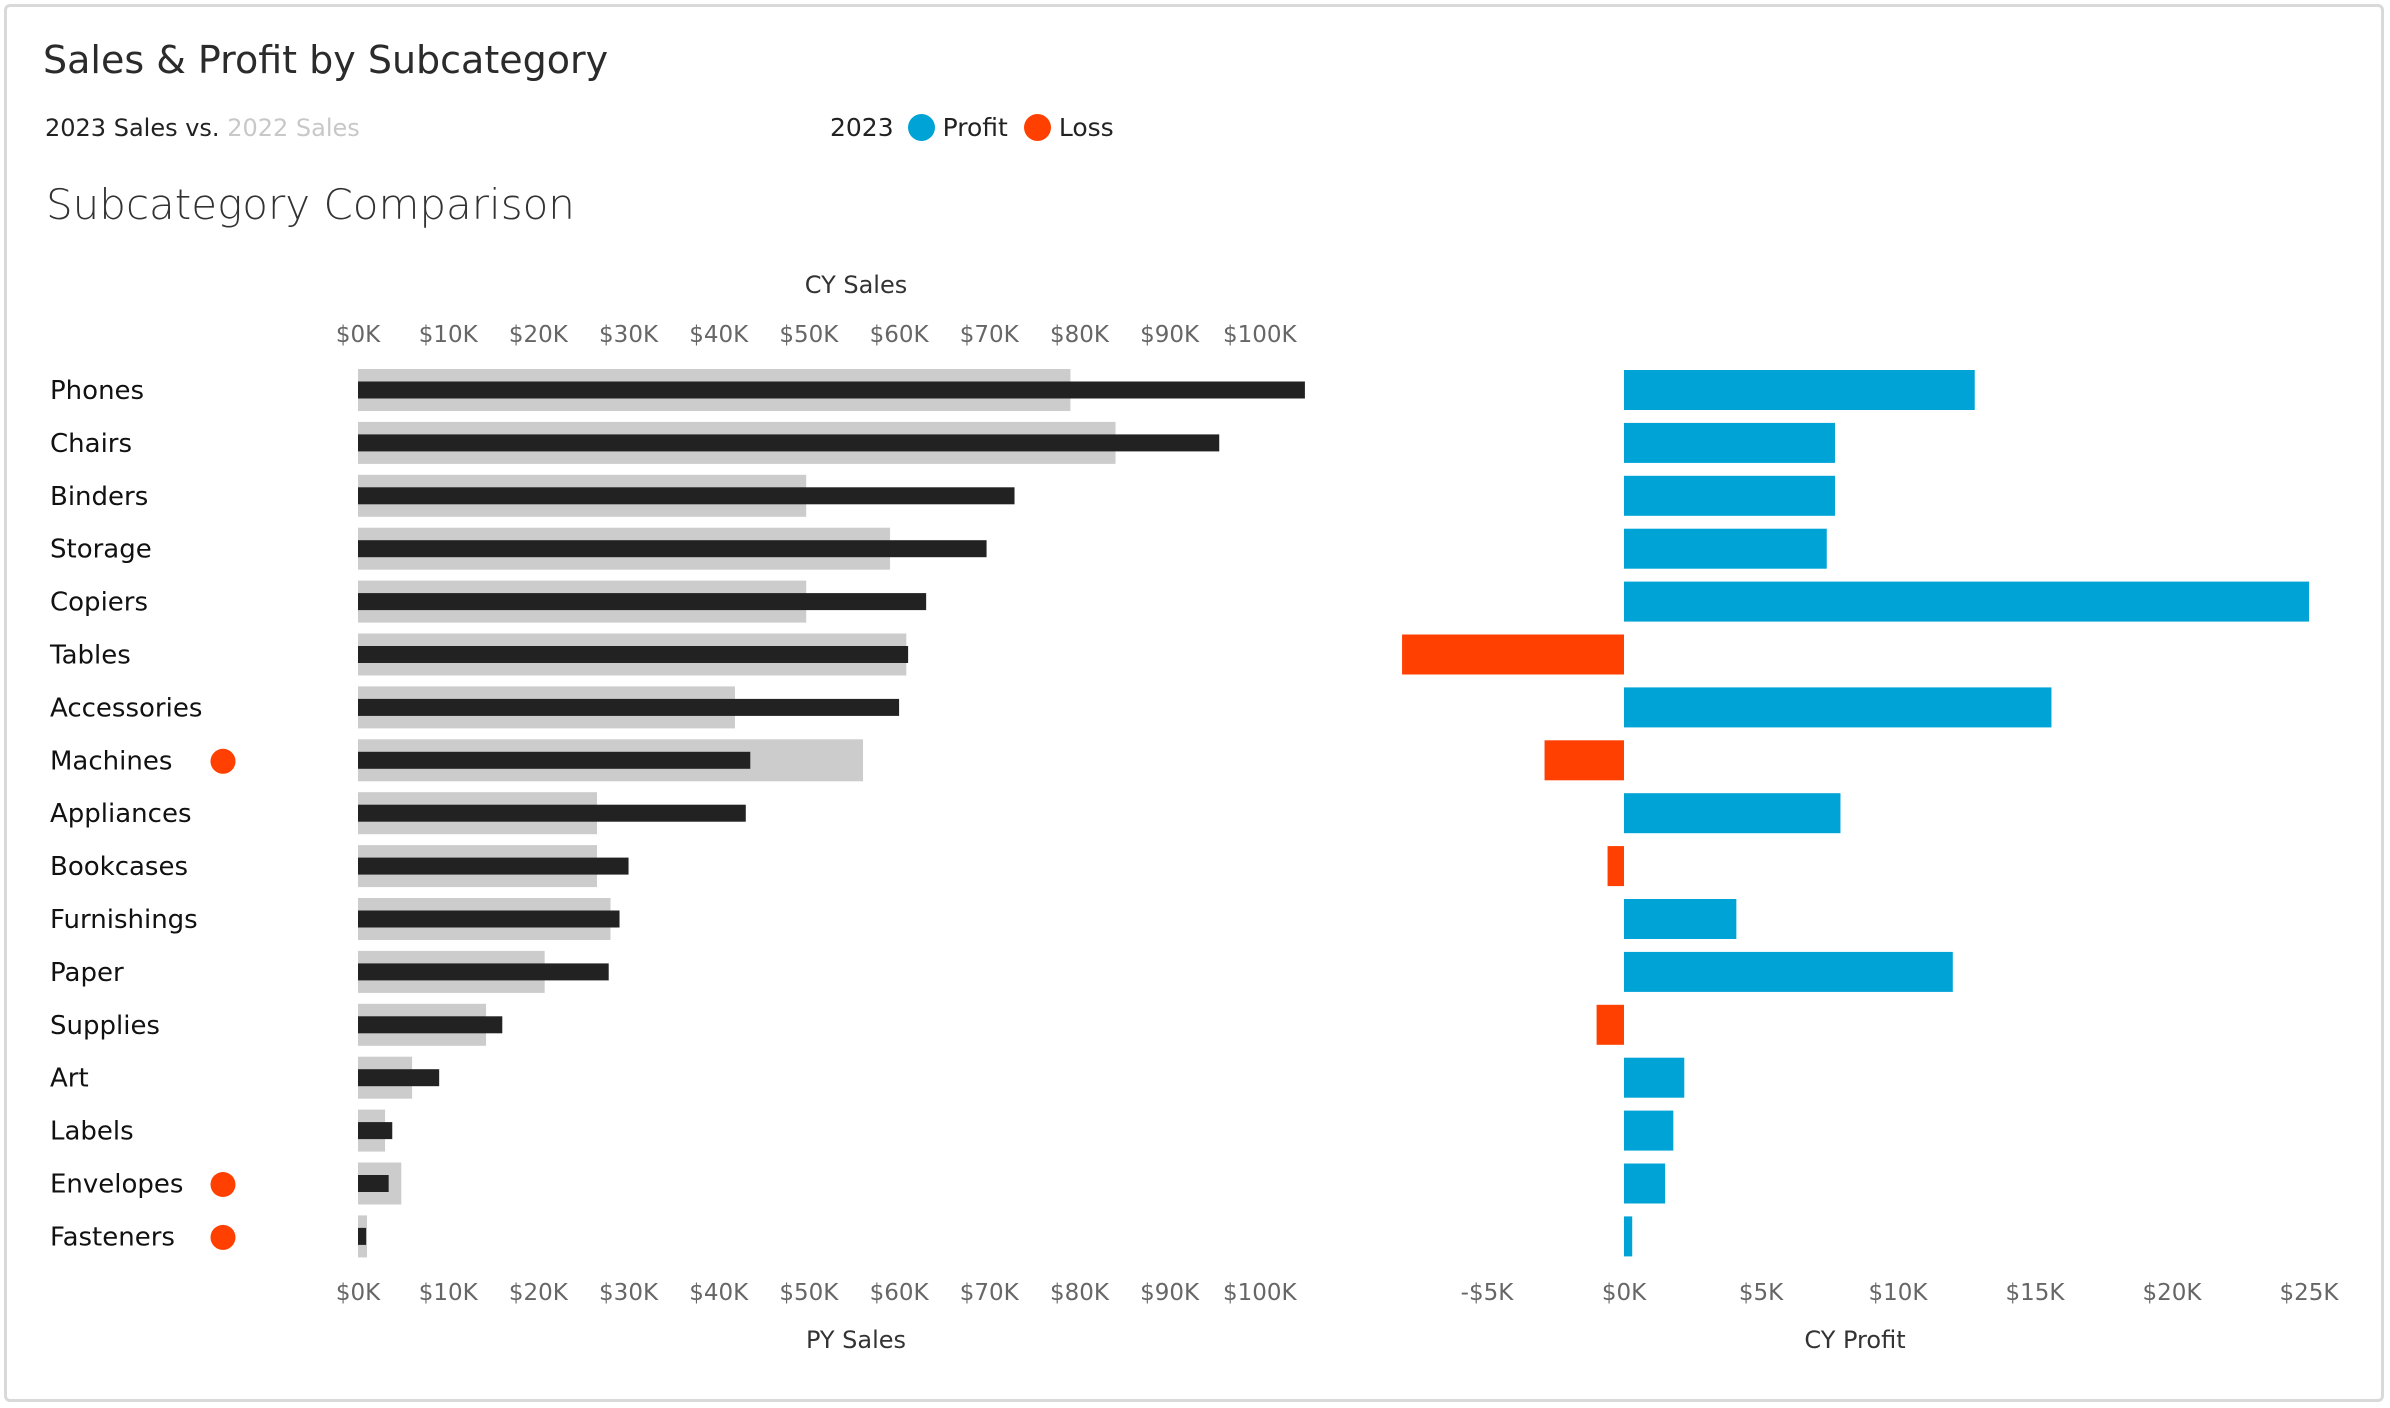 The width and height of the screenshot is (2390, 1408). I want to click on category-label: Paper, so click(87, 973).